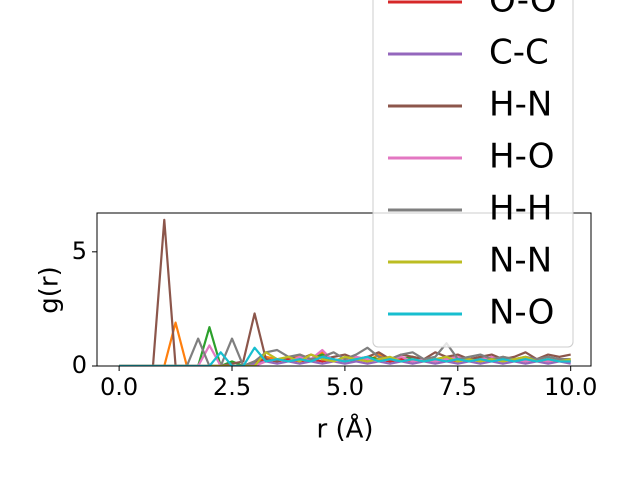 The width and height of the screenshot is (640, 480). What do you see at coordinates (522, 157) in the screenshot?
I see `legend-label: H-O` at bounding box center [522, 157].